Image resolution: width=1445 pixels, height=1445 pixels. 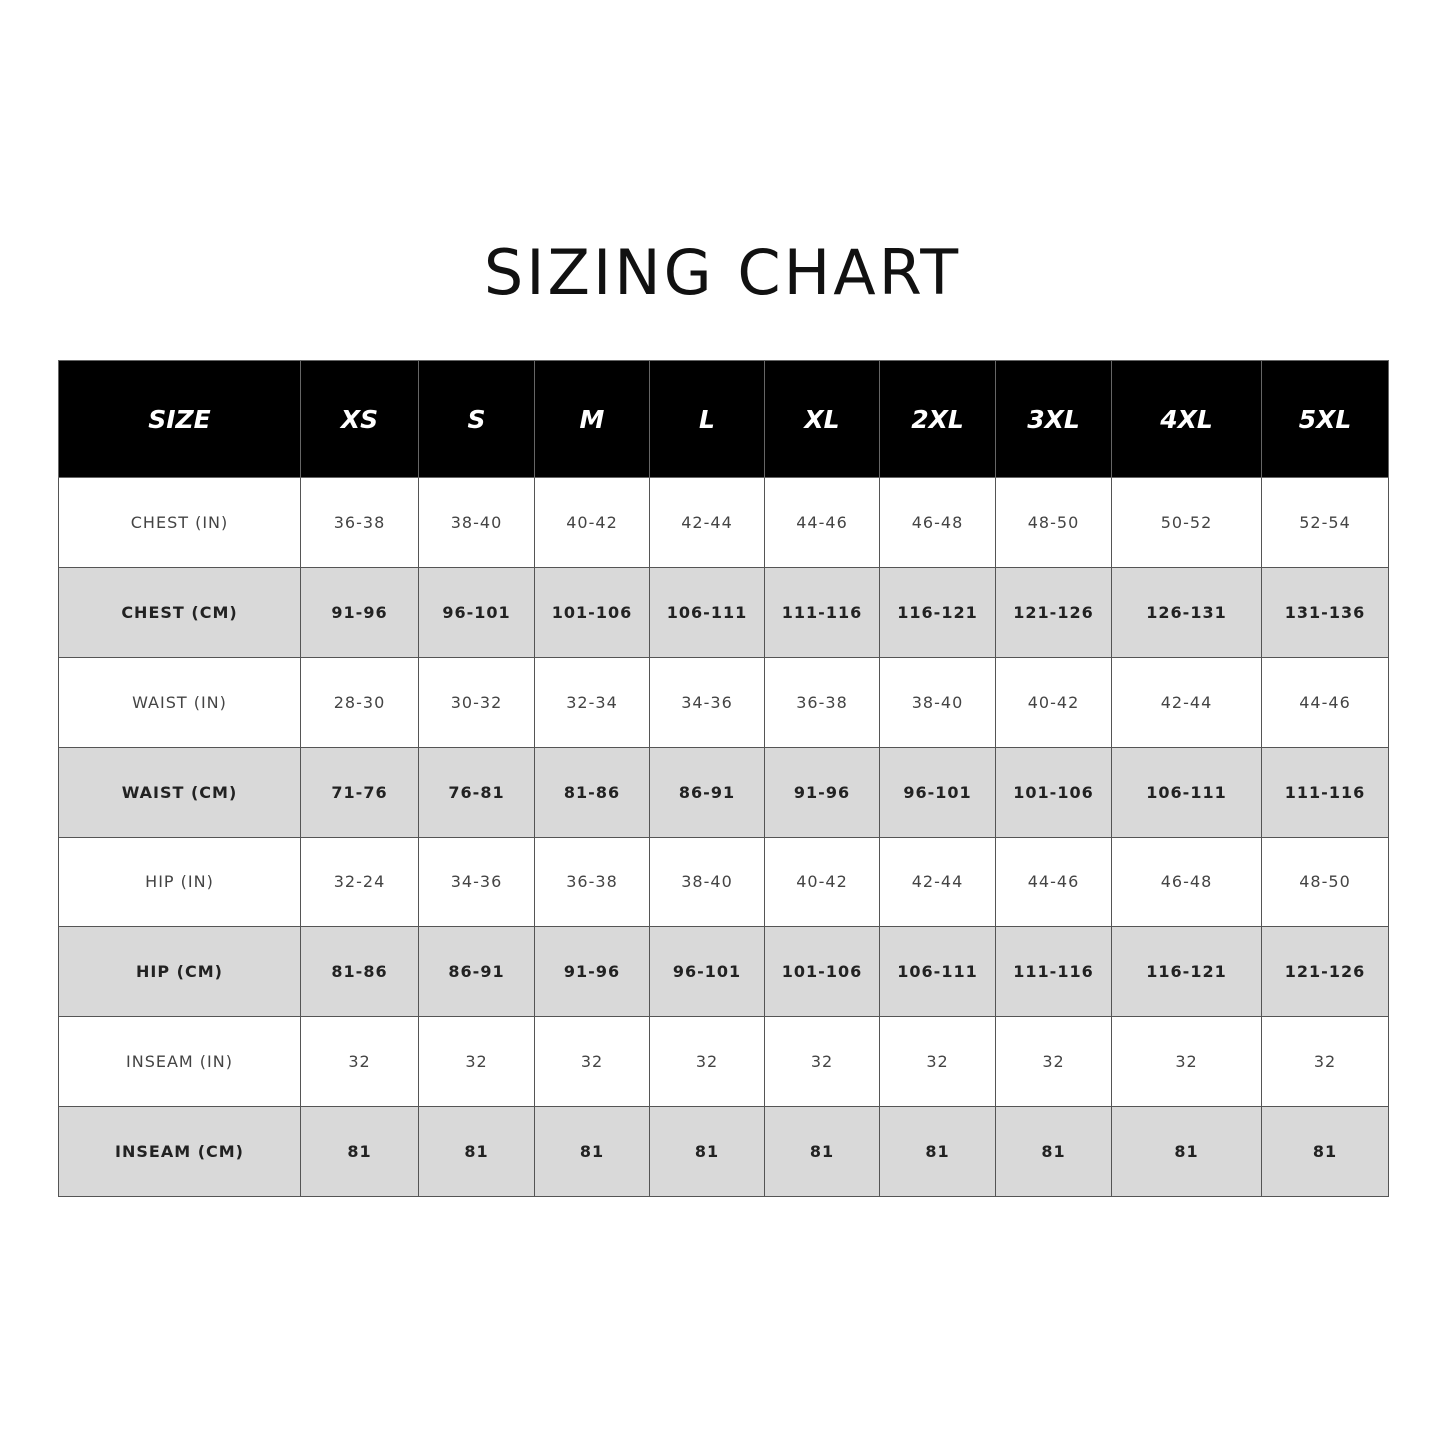 What do you see at coordinates (592, 419) in the screenshot?
I see `header-size-m: M` at bounding box center [592, 419].